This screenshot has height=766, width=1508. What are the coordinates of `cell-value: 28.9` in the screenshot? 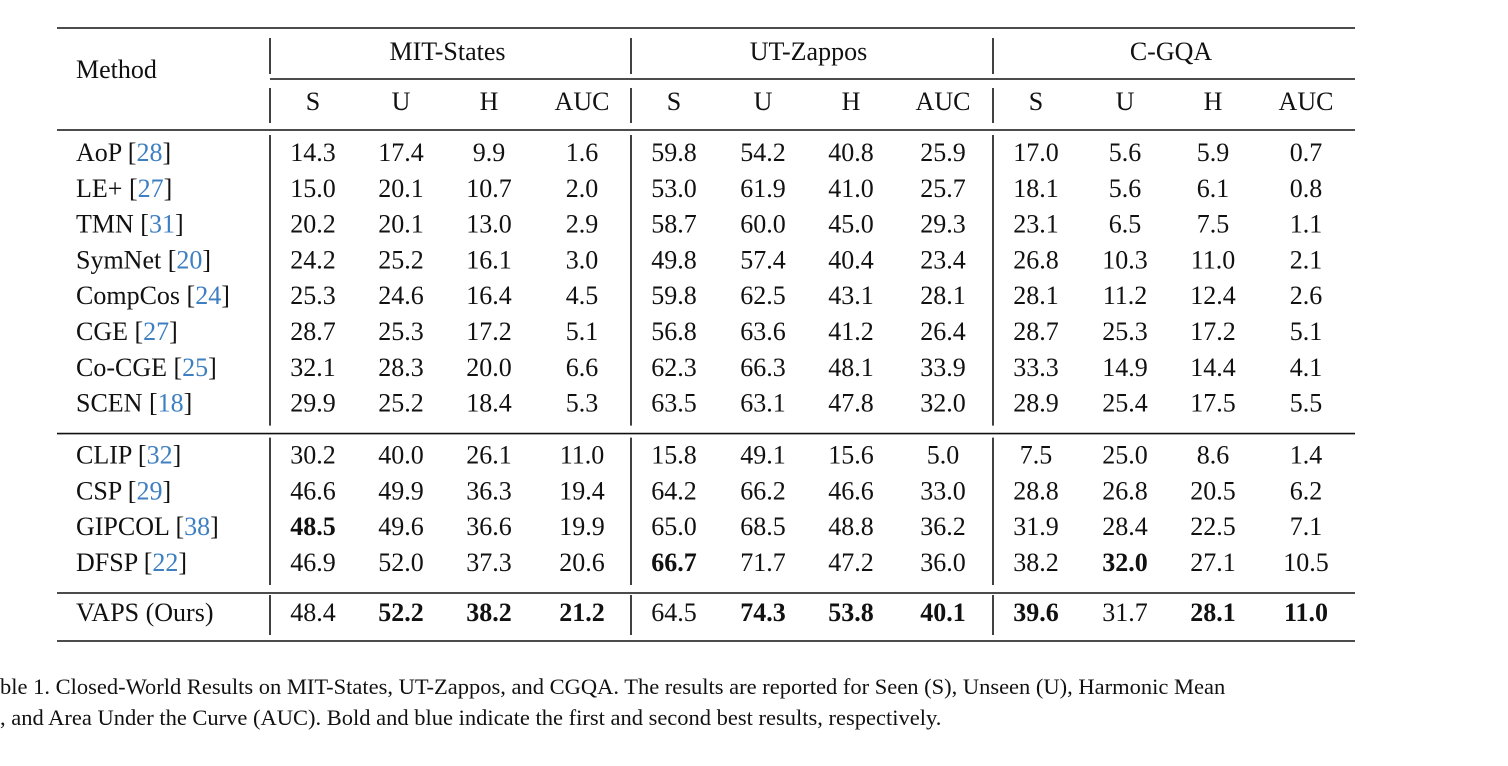 It's located at (1036, 403).